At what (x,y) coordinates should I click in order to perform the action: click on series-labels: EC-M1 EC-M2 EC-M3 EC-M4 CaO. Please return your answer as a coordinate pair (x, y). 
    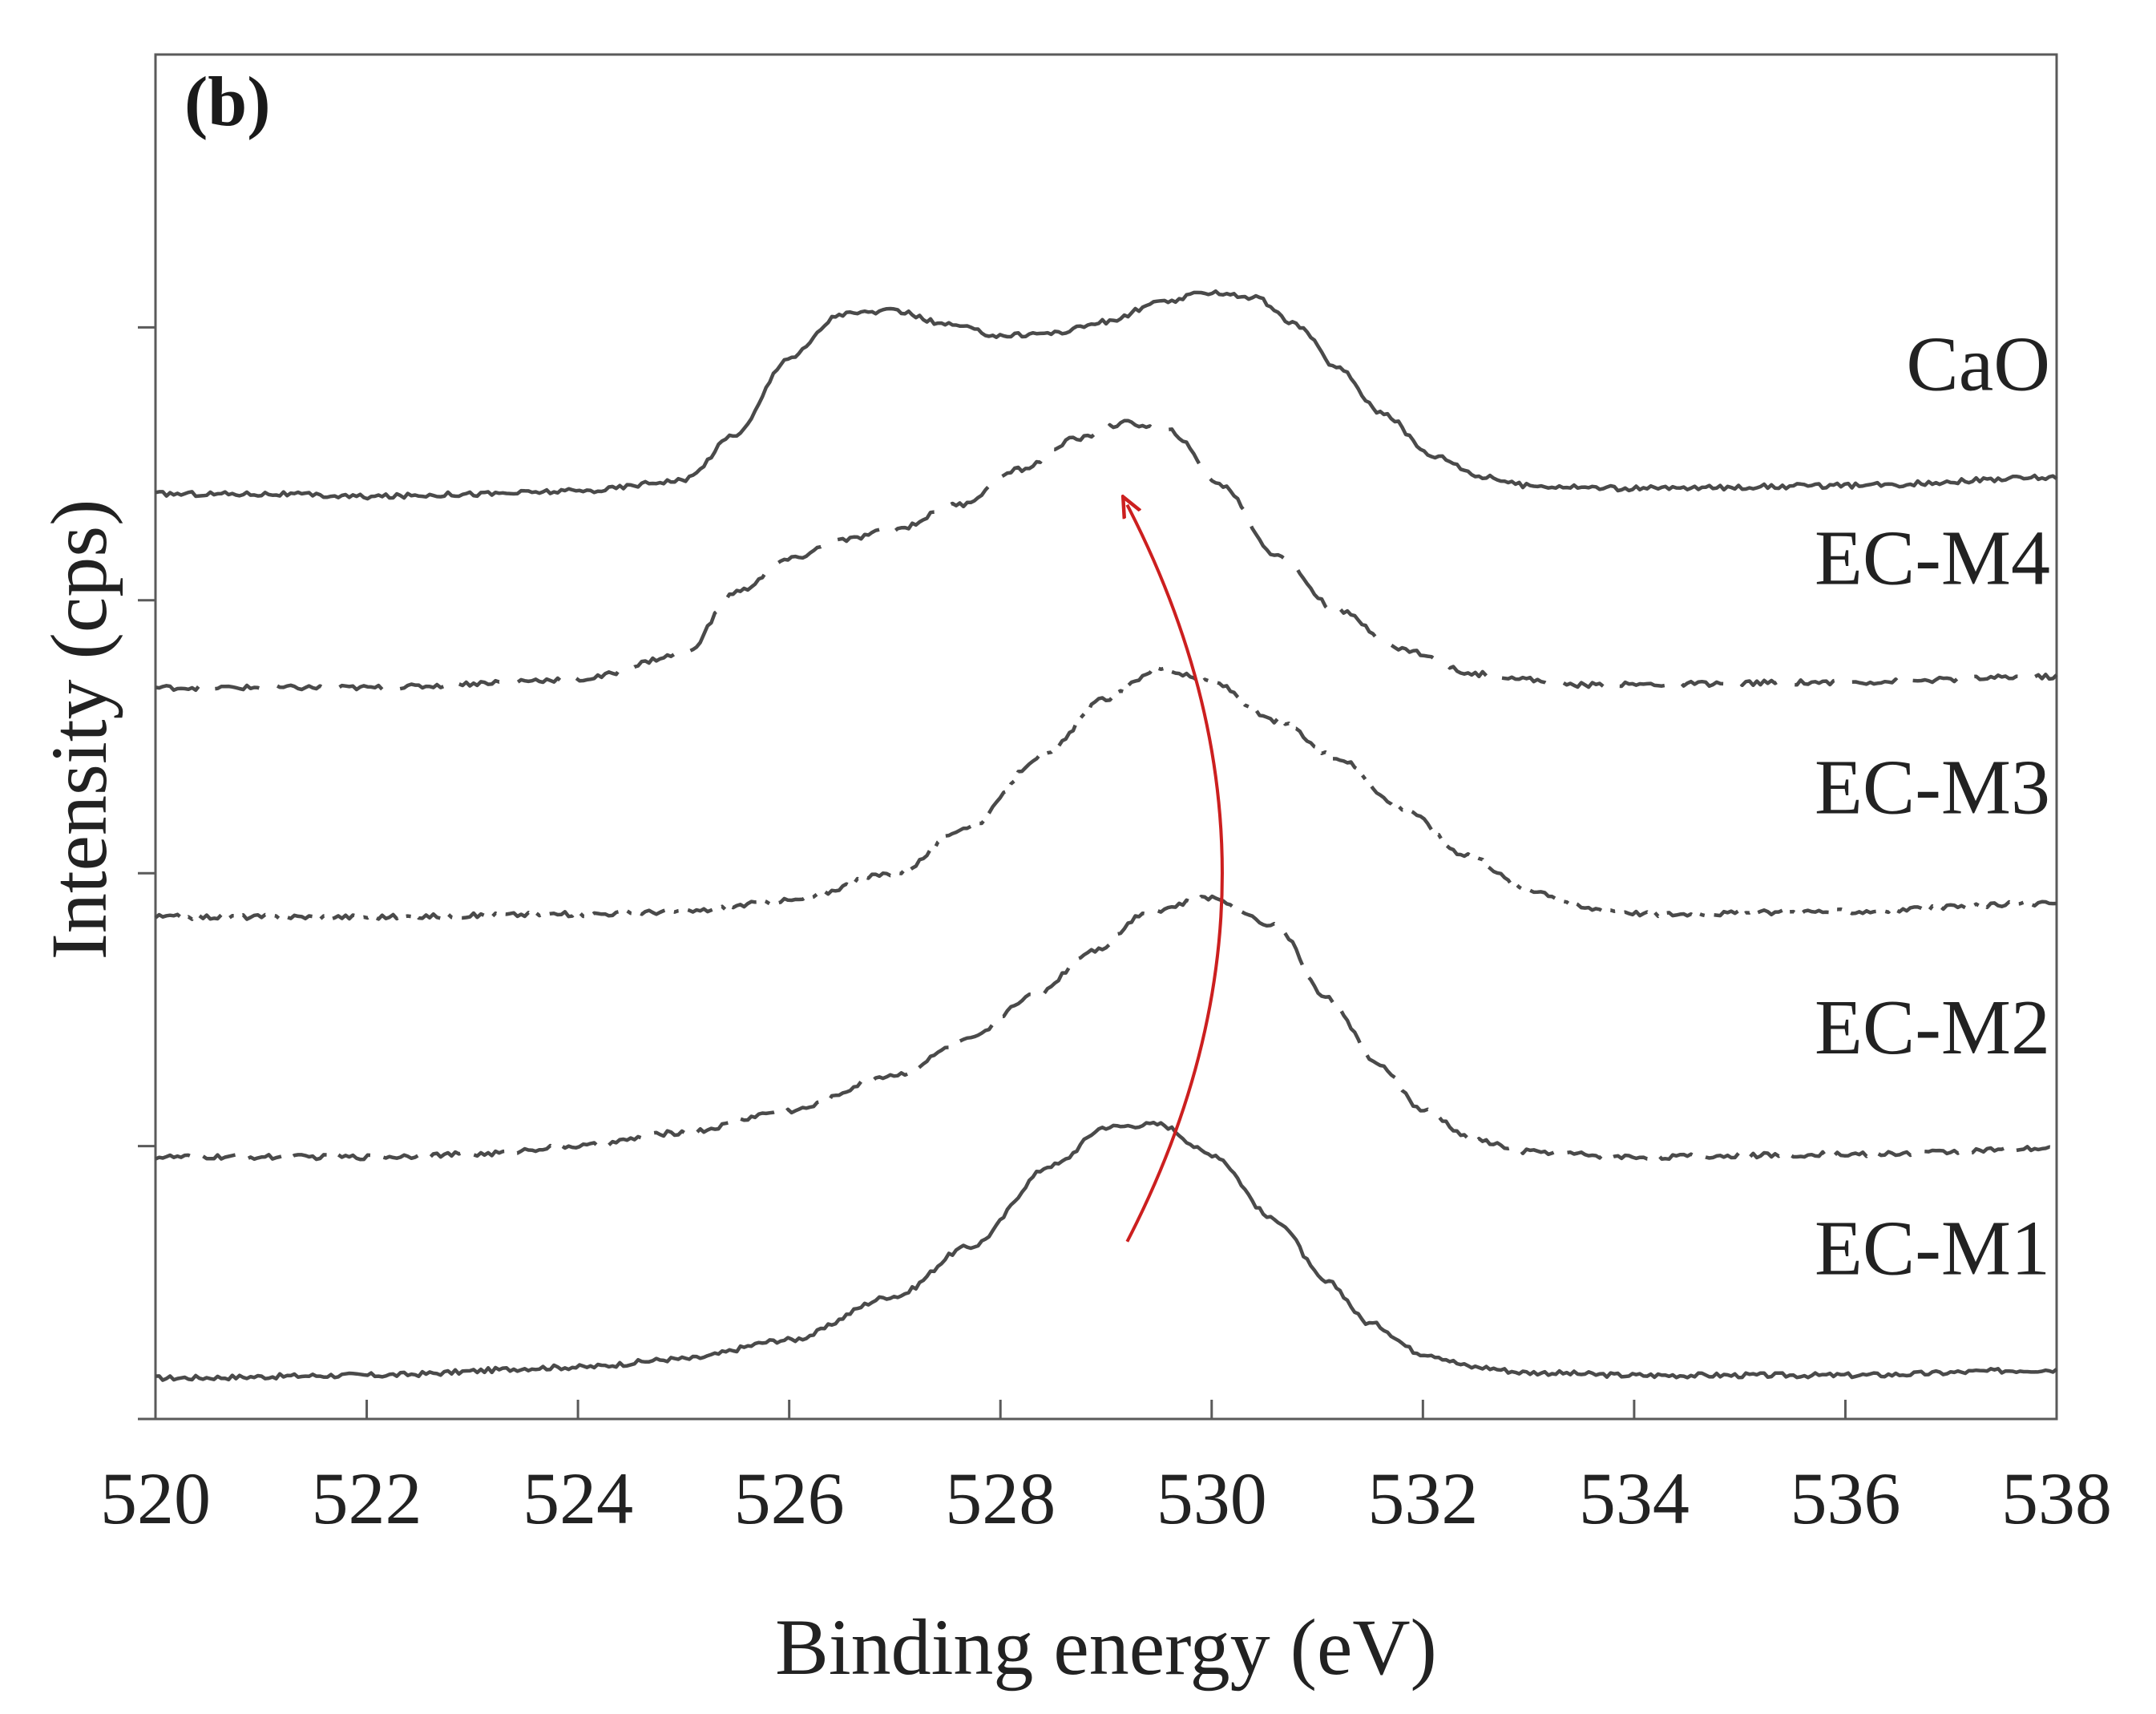
    Looking at the image, I should click on (1933, 806).